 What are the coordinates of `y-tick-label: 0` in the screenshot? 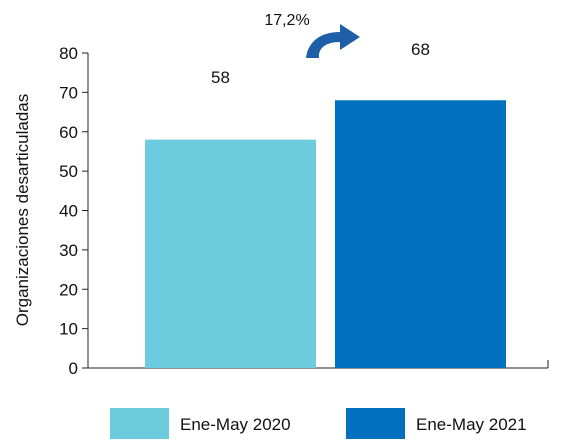 It's located at (73, 368).